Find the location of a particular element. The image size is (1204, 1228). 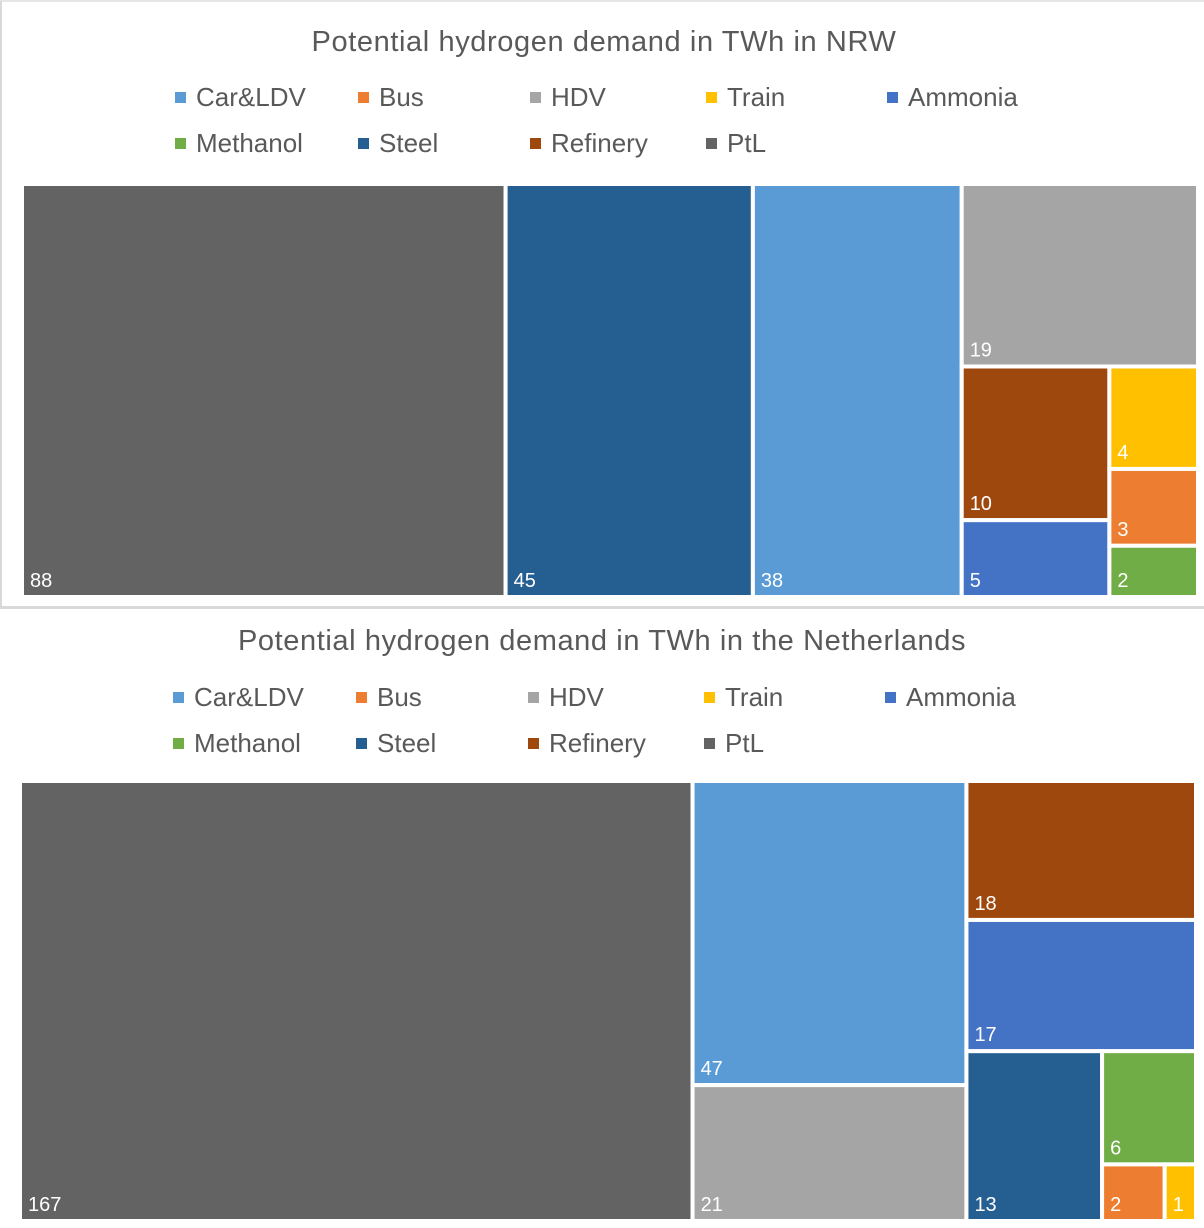

treemap-cell-methanol: 6 is located at coordinates (1149, 1108).